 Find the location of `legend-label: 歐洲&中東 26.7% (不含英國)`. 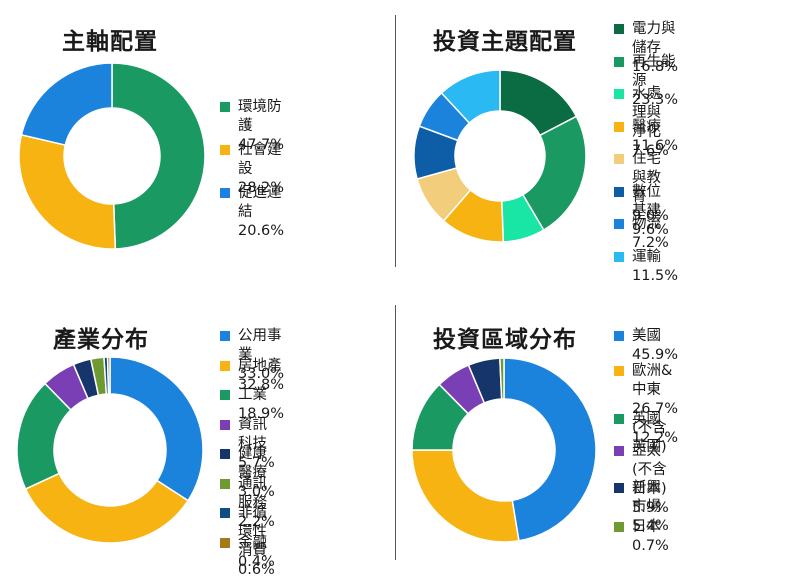

legend-label: 歐洲&中東 26.7% (不含英國) is located at coordinates (655, 409).